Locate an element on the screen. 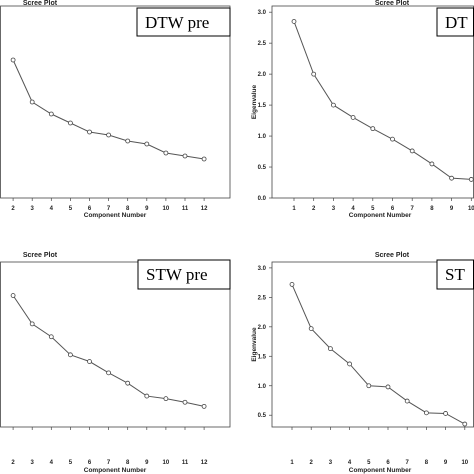 The width and height of the screenshot is (474, 474). legend-label: DT is located at coordinates (456, 22).